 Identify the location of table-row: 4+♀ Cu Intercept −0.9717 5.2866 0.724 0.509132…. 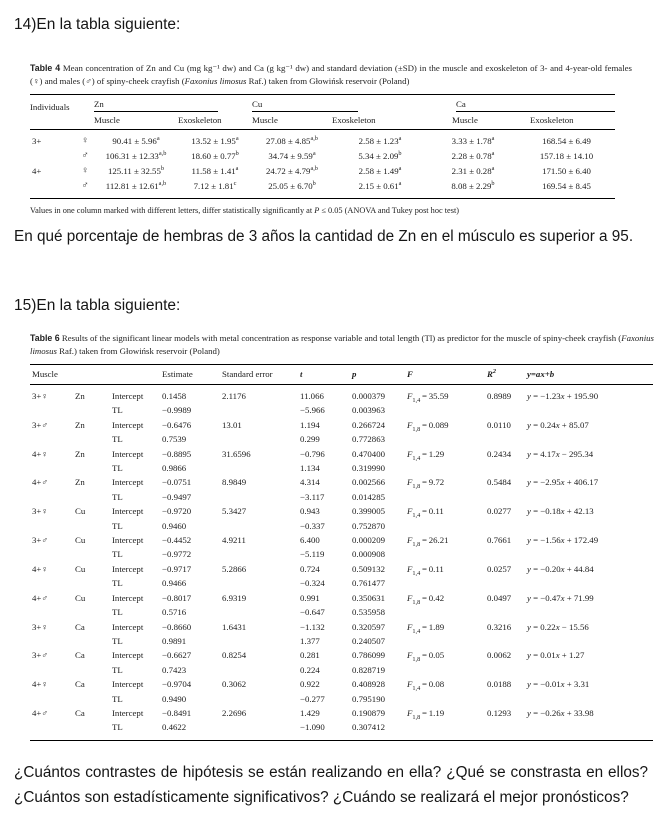
(341, 569).